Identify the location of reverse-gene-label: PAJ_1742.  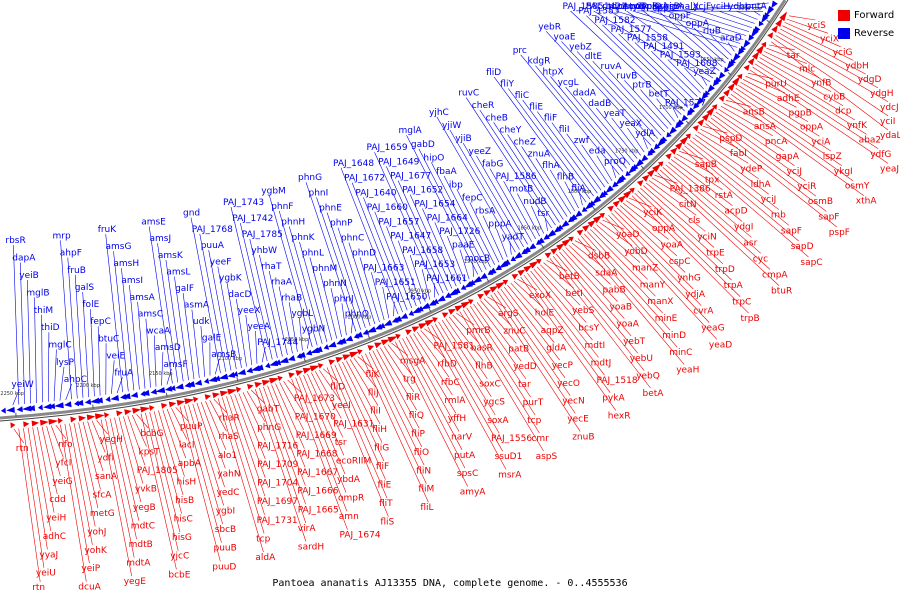
(252, 219).